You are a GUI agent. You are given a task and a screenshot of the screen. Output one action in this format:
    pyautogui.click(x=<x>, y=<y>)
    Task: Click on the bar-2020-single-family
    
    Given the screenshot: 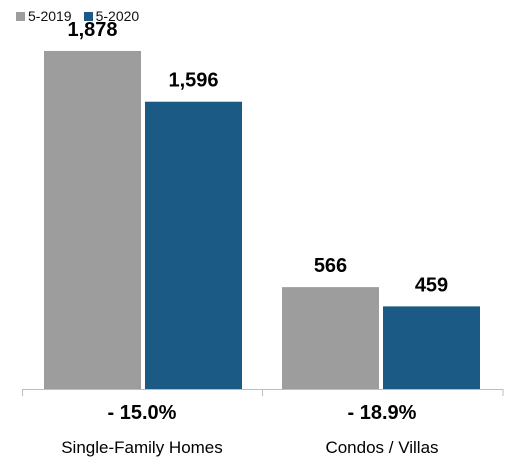 What is the action you would take?
    pyautogui.click(x=193, y=245)
    